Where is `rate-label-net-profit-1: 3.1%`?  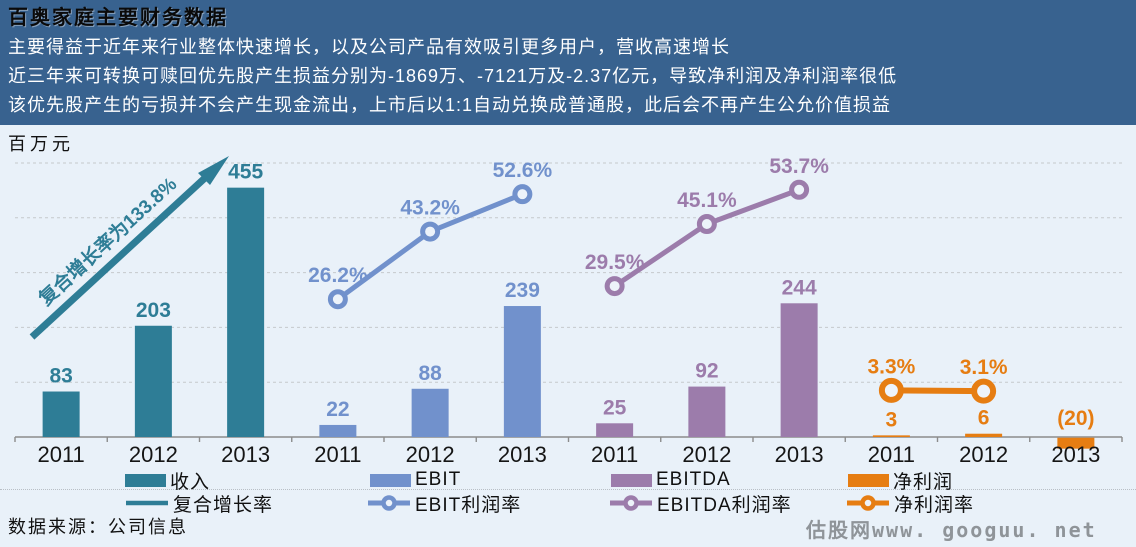 rate-label-net-profit-1: 3.1% is located at coordinates (984, 367).